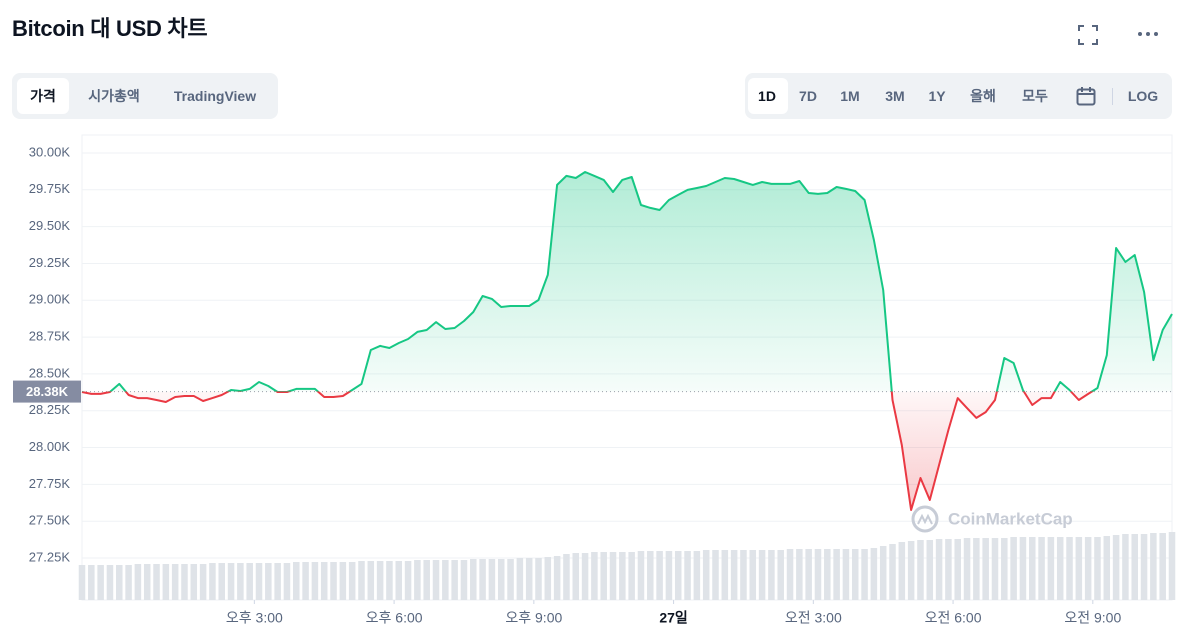 The width and height of the screenshot is (1184, 632). I want to click on y-tick-label: 29.25K, so click(50, 262).